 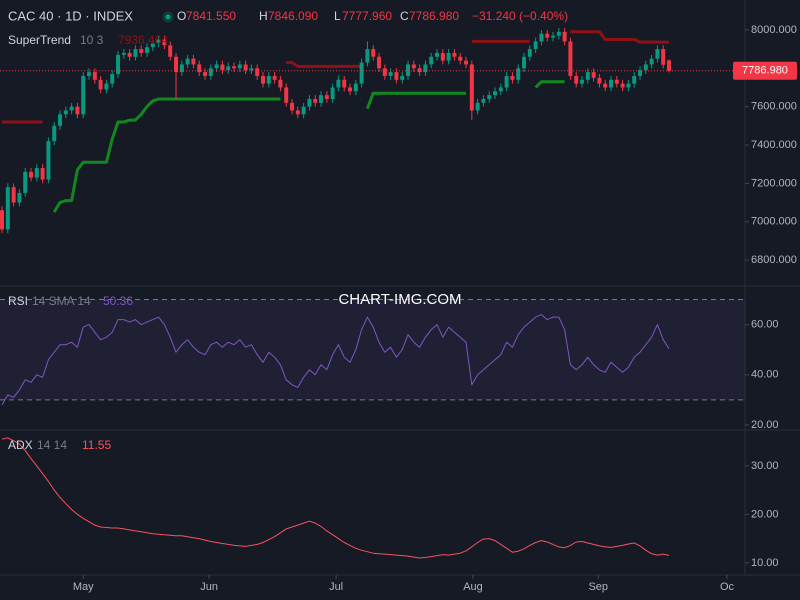 I want to click on adx-params: 14 14, so click(x=52, y=445).